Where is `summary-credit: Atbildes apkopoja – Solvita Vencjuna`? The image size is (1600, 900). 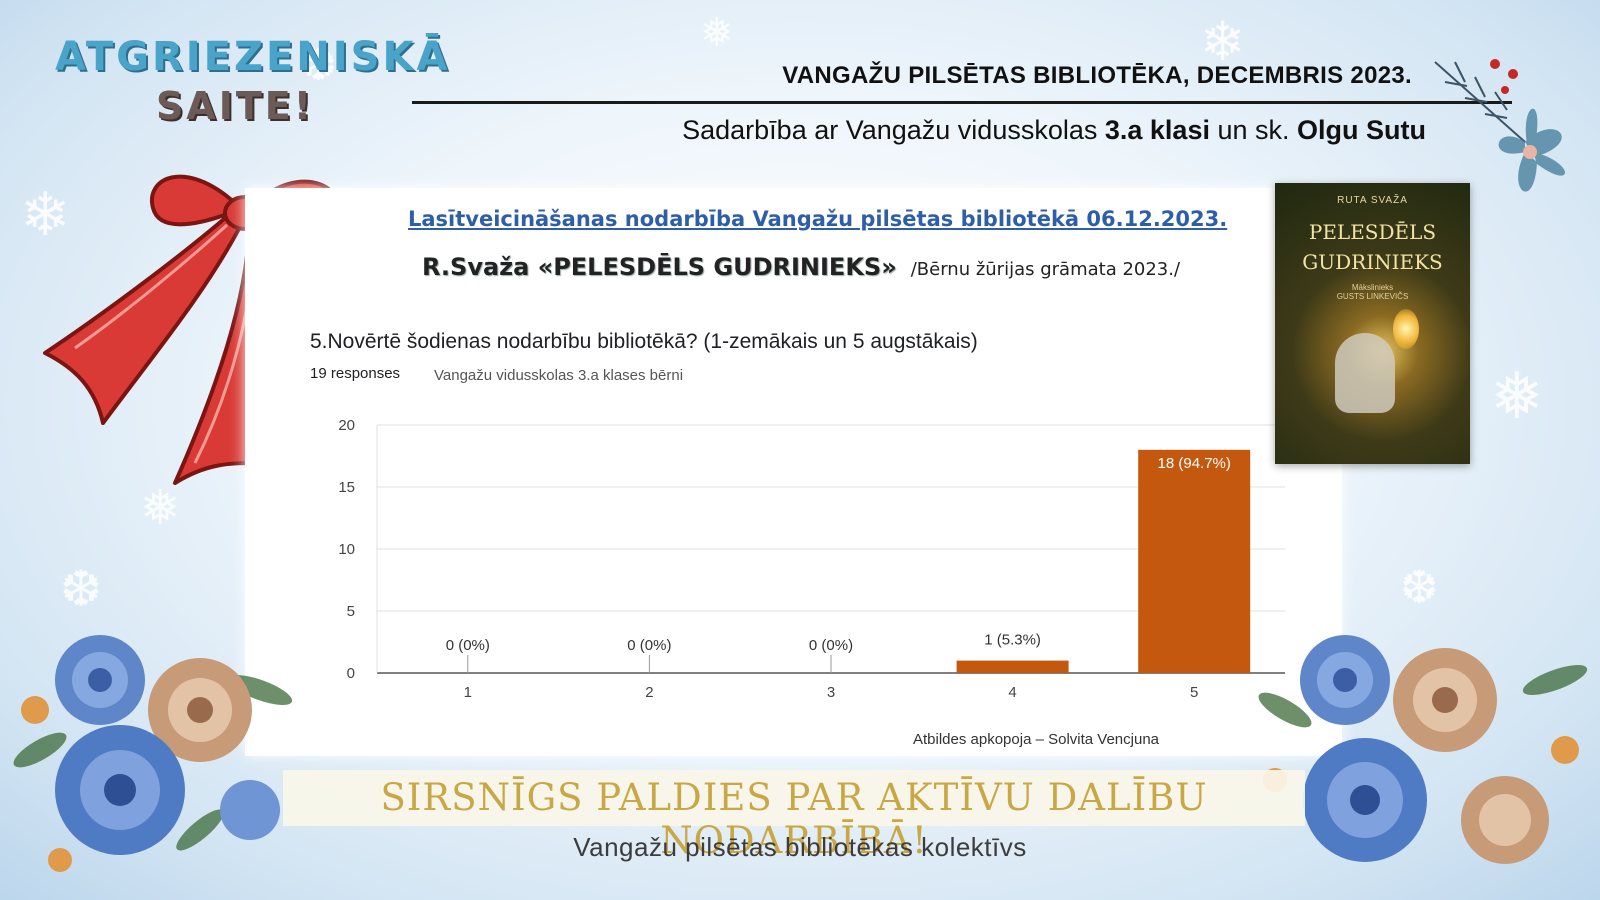
summary-credit: Atbildes apkopoja – Solvita Vencjuna is located at coordinates (1036, 739).